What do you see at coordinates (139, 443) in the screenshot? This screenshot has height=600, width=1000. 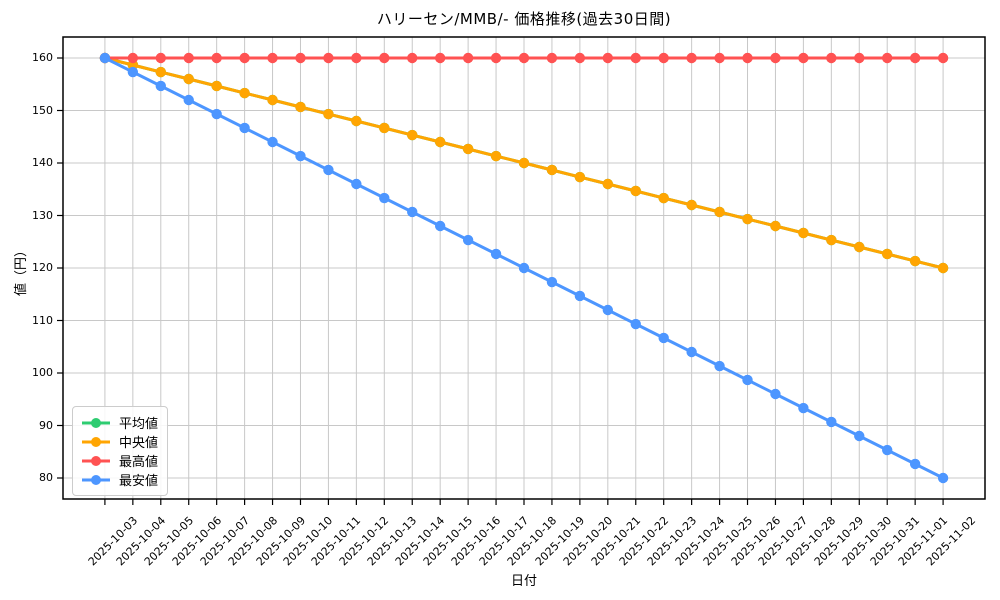 I see `legend-label: 中央値` at bounding box center [139, 443].